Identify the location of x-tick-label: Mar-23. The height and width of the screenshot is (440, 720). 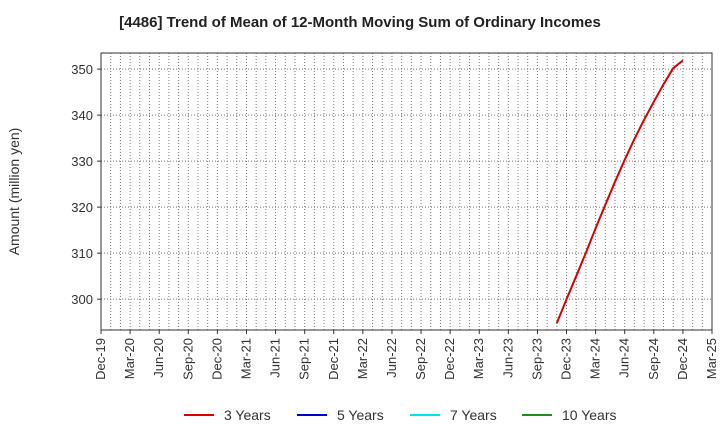
(478, 358).